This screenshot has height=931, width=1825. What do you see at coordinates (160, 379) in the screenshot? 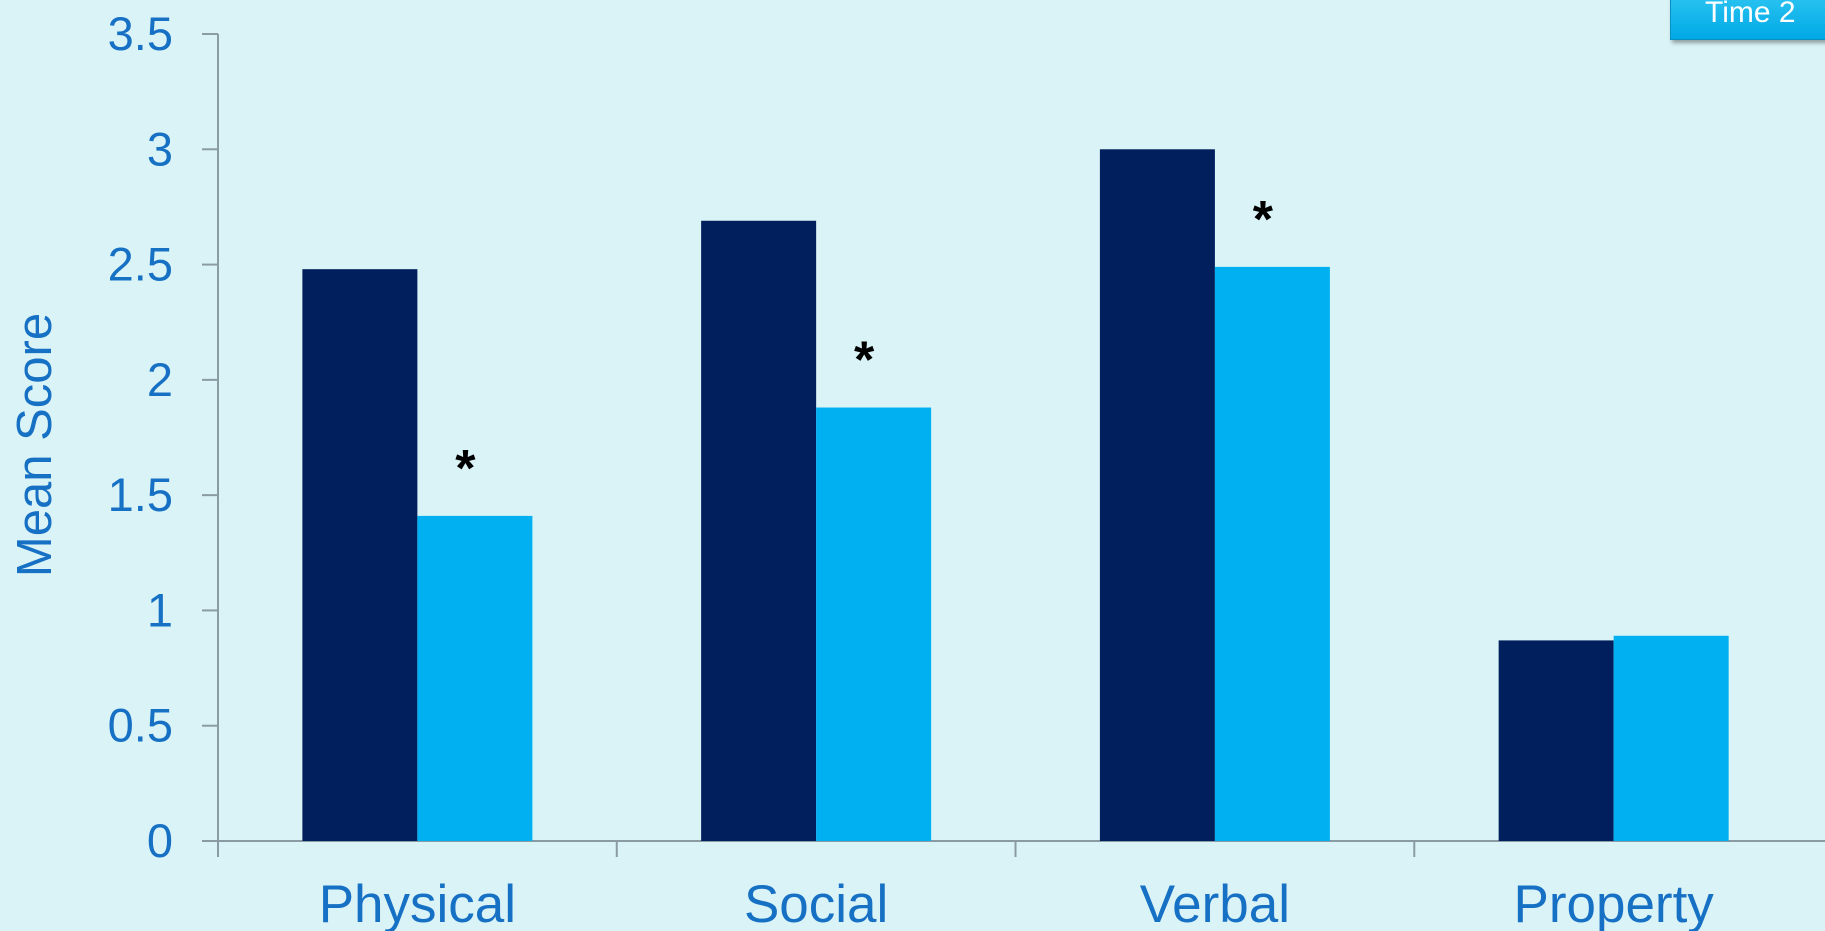
I see `y-tick-label: 2` at bounding box center [160, 379].